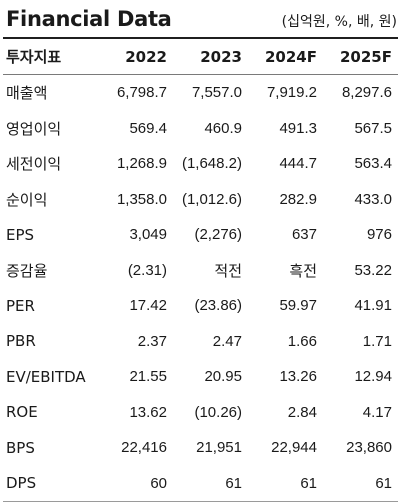 The height and width of the screenshot is (502, 407). I want to click on table-cell: 21,951, so click(219, 448).